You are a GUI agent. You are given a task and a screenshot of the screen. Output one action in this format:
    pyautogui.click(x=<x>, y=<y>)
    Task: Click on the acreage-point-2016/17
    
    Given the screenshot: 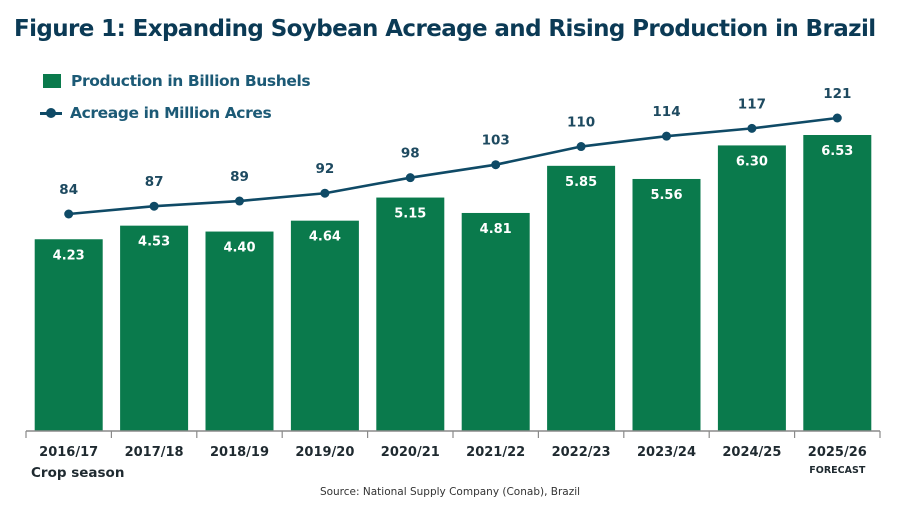 What is the action you would take?
    pyautogui.click(x=69, y=214)
    